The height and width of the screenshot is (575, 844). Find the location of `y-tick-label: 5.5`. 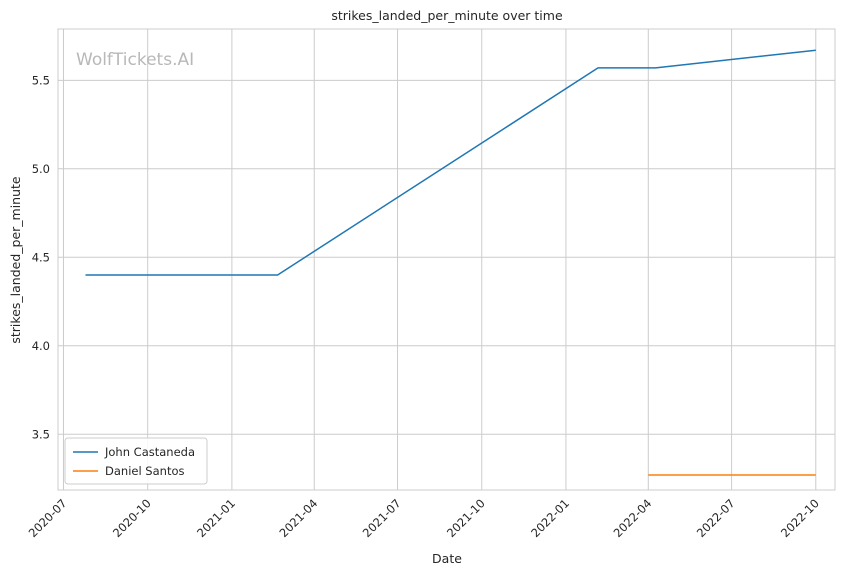

y-tick-label: 5.5 is located at coordinates (41, 80).